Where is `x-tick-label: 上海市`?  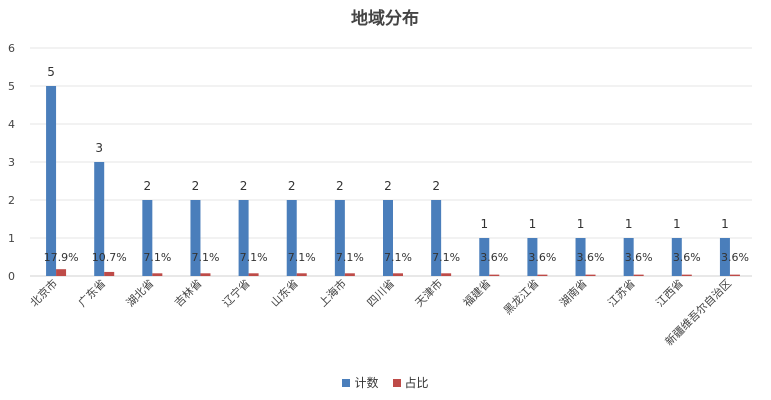
x-tick-label: 上海市 is located at coordinates (332, 292).